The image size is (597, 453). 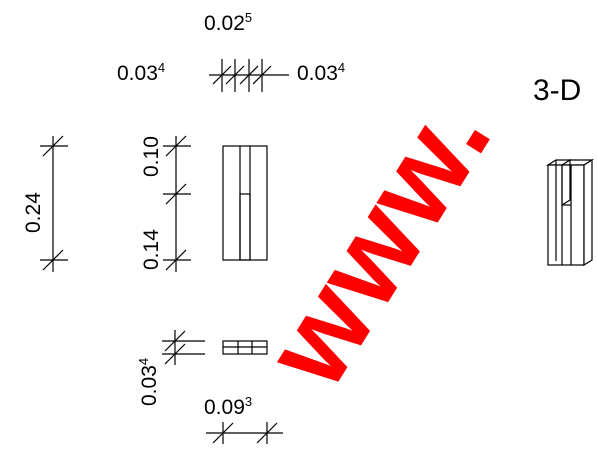 What do you see at coordinates (228, 22) in the screenshot?
I see `top-gap-label: 0.025` at bounding box center [228, 22].